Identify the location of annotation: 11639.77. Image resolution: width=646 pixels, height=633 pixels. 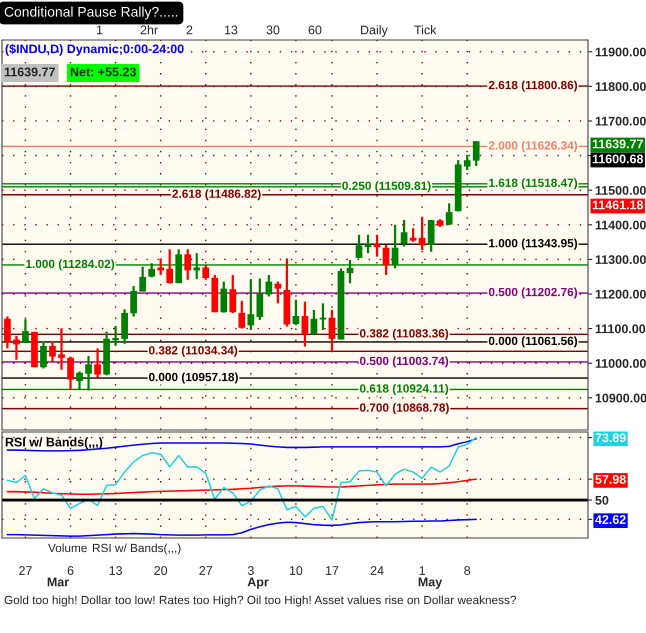
(29, 72).